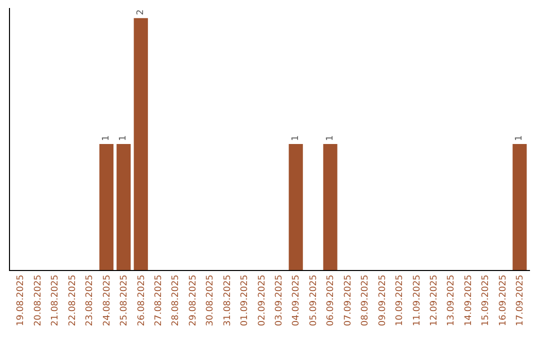 This screenshot has width=540, height=340. Describe the element at coordinates (211, 300) in the screenshot. I see `x-tick-label: 30.08.2025` at that location.